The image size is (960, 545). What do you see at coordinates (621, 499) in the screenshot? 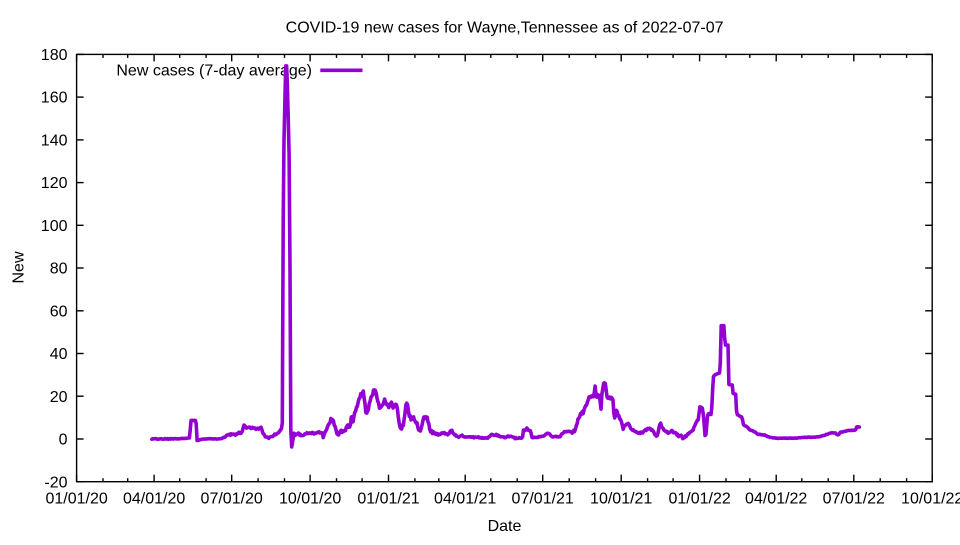
I see `svg-text: 10/01/21` at bounding box center [621, 499].